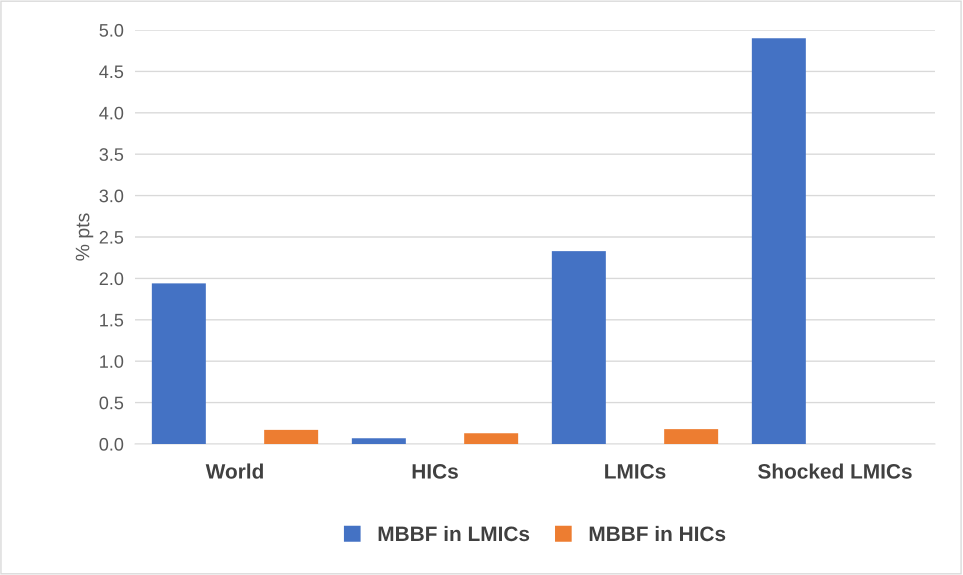 This screenshot has width=963, height=575. I want to click on y-tick-label: 1.0, so click(112, 361).